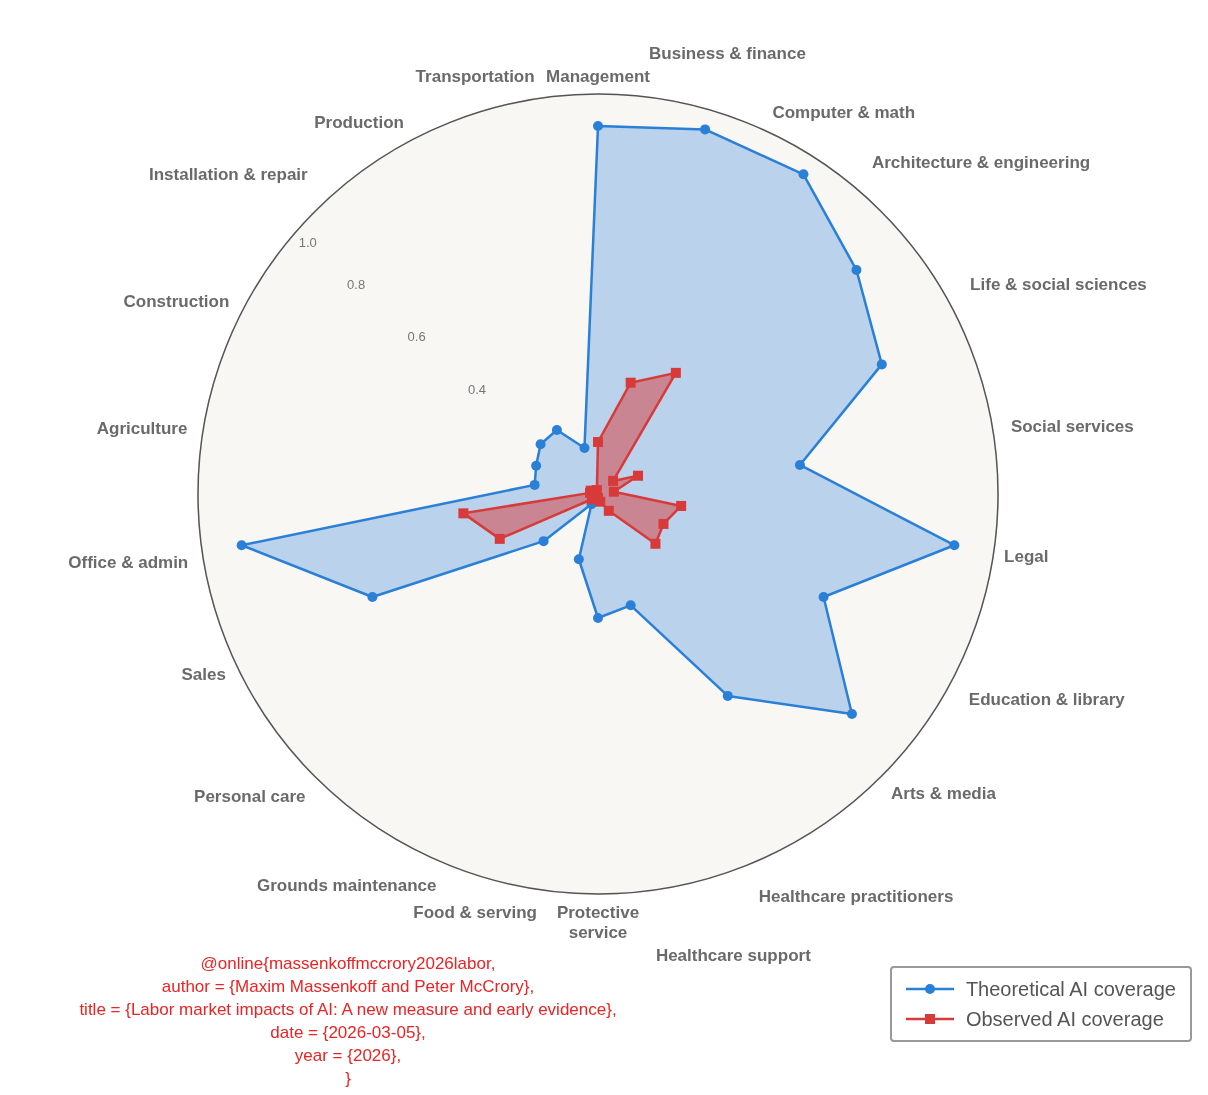  What do you see at coordinates (359, 122) in the screenshot?
I see `spoke-label: Production` at bounding box center [359, 122].